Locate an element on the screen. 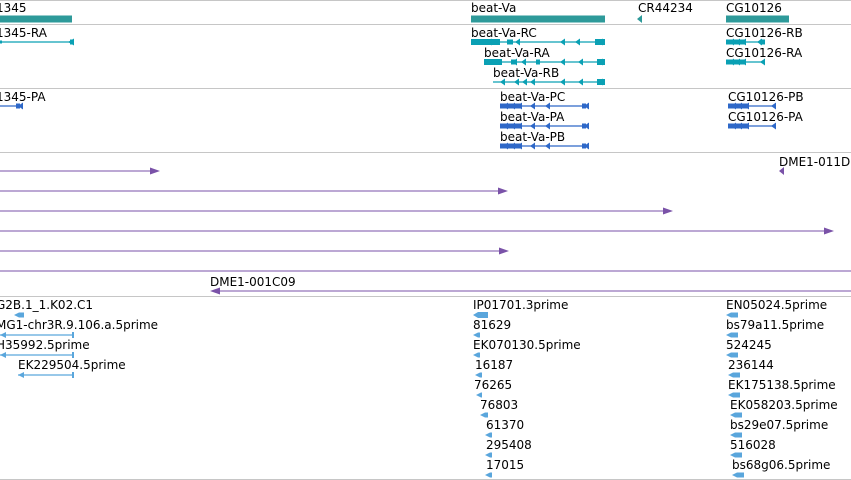 The width and height of the screenshot is (851, 480). feature-label: G2B.1_1.K02.C1 is located at coordinates (47, 305).